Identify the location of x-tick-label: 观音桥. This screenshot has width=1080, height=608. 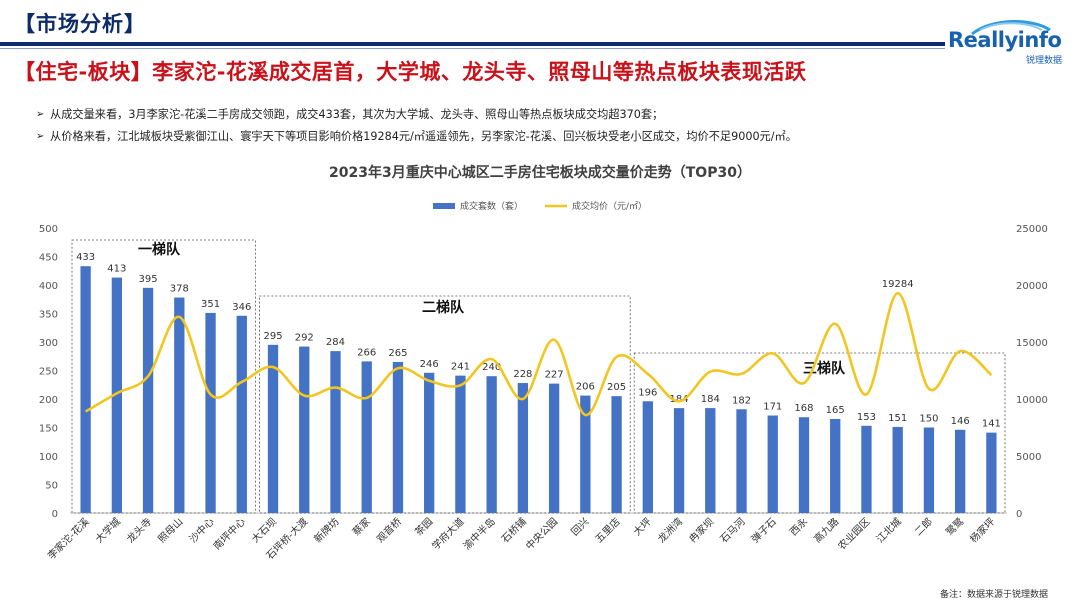
(389, 530).